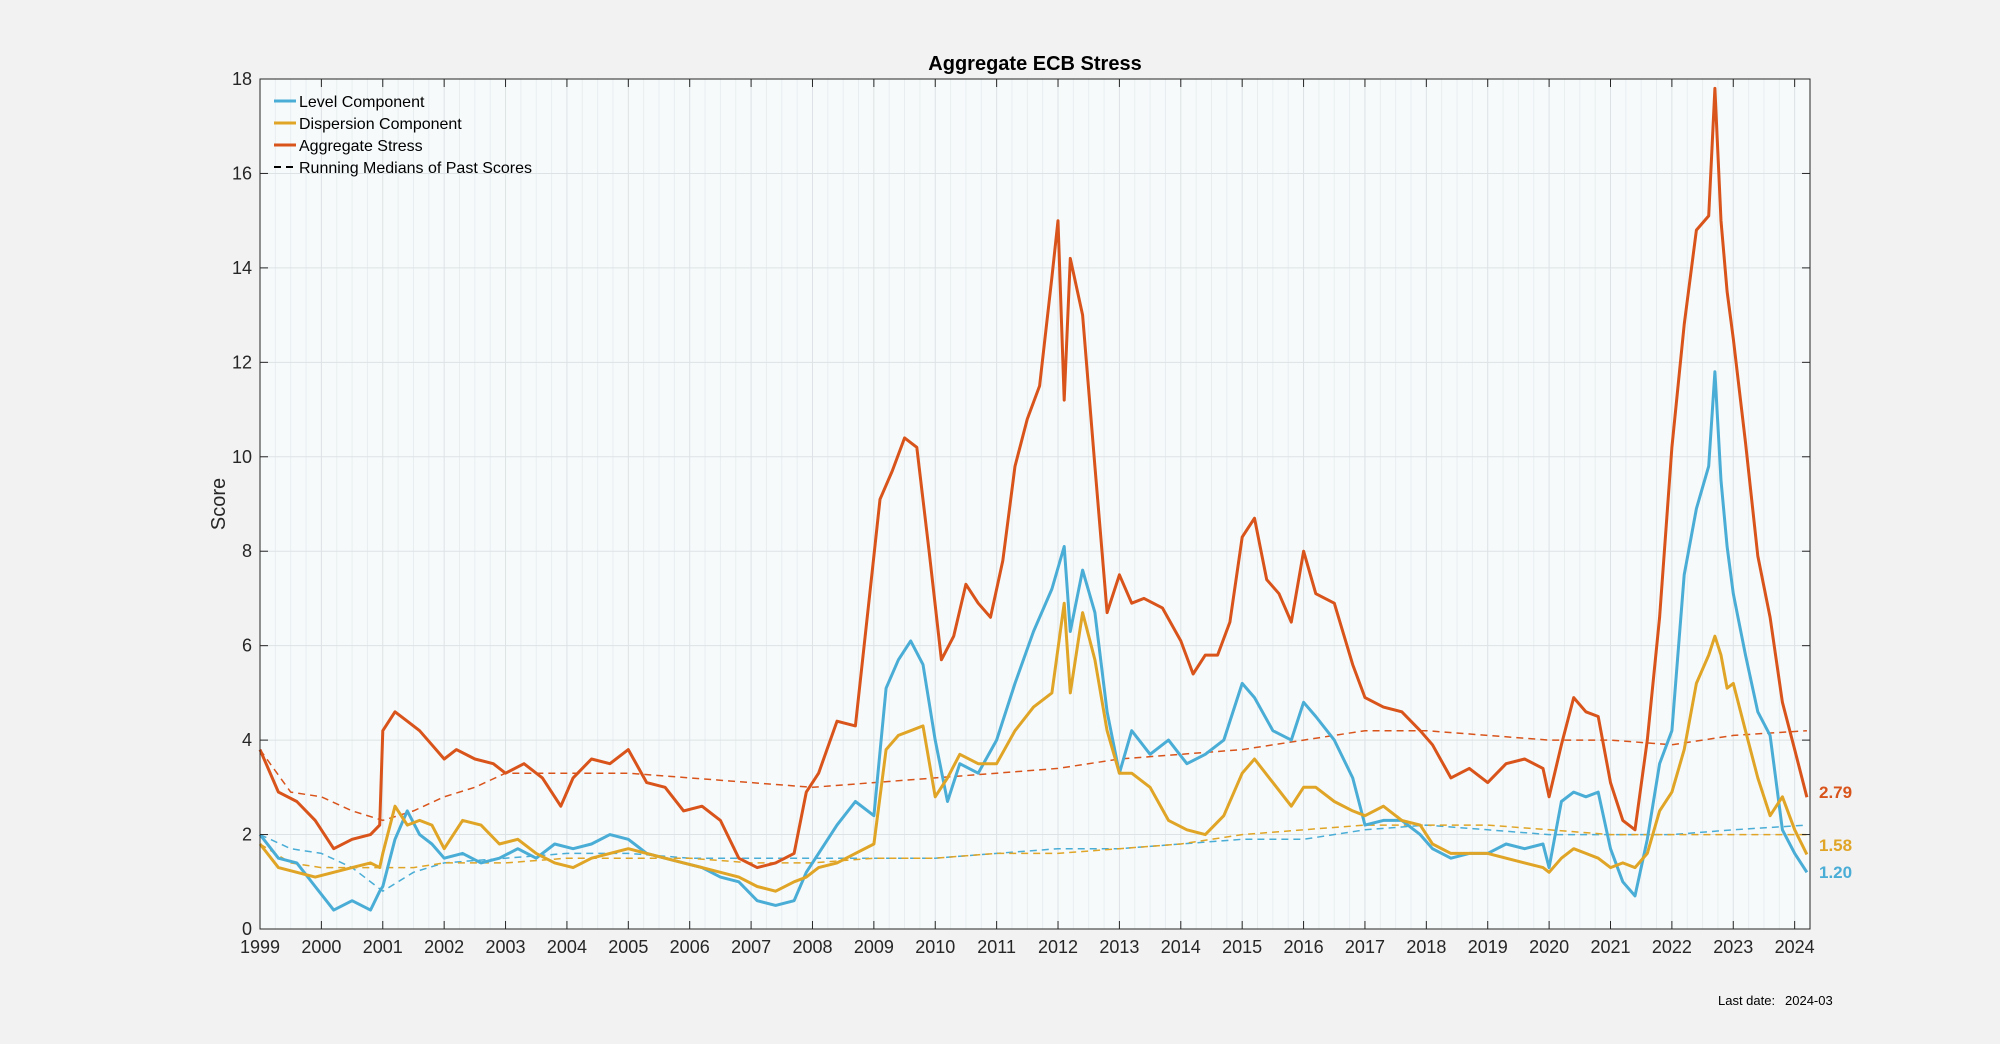  I want to click on x-tick-label: 2009, so click(874, 947).